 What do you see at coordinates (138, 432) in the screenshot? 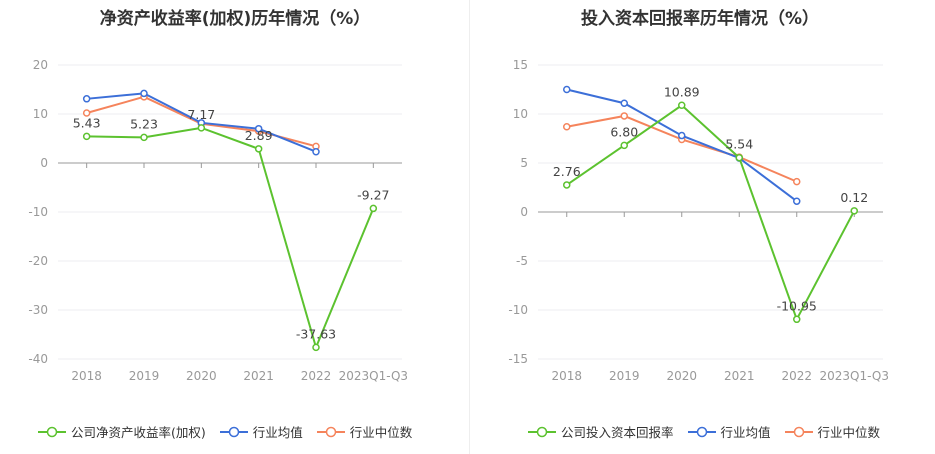
I see `legend-label: 公司净资产收益率(加权)` at bounding box center [138, 432].